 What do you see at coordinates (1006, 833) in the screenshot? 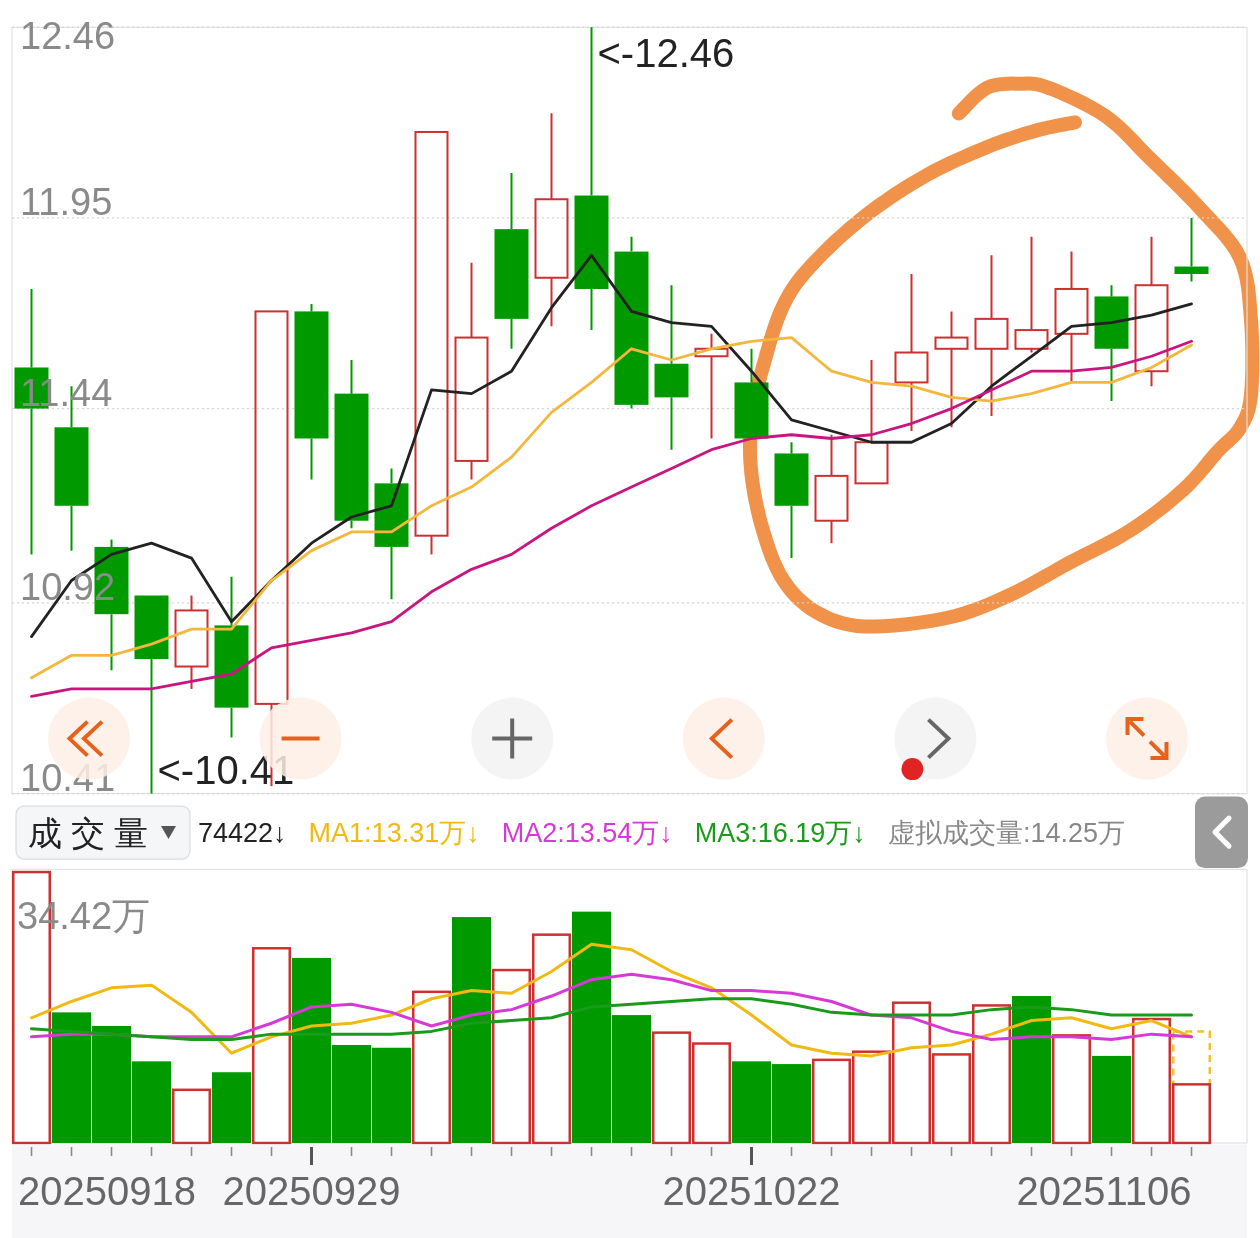
I see `text: 虚拟成交量:14.25万` at bounding box center [1006, 833].